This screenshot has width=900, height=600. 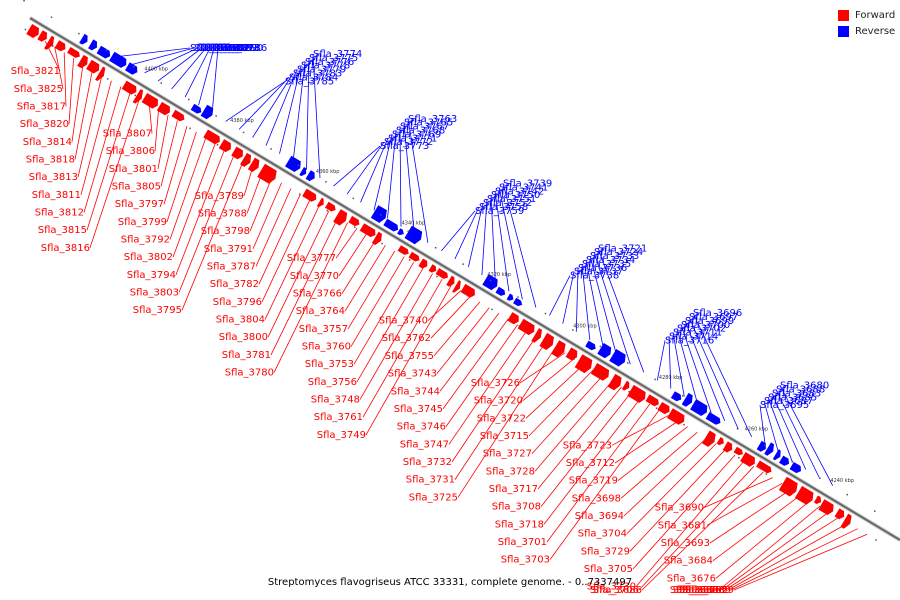 I want to click on forward-gene-label: Sfla_3743, so click(x=412, y=374).